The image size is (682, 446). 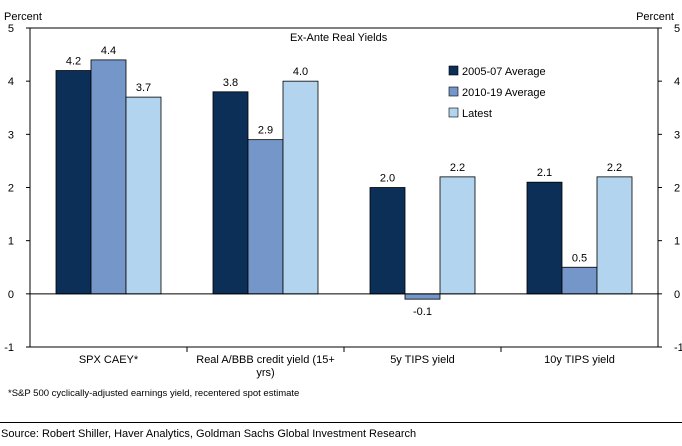 I want to click on y-tick-label-right: 0, so click(x=677, y=295).